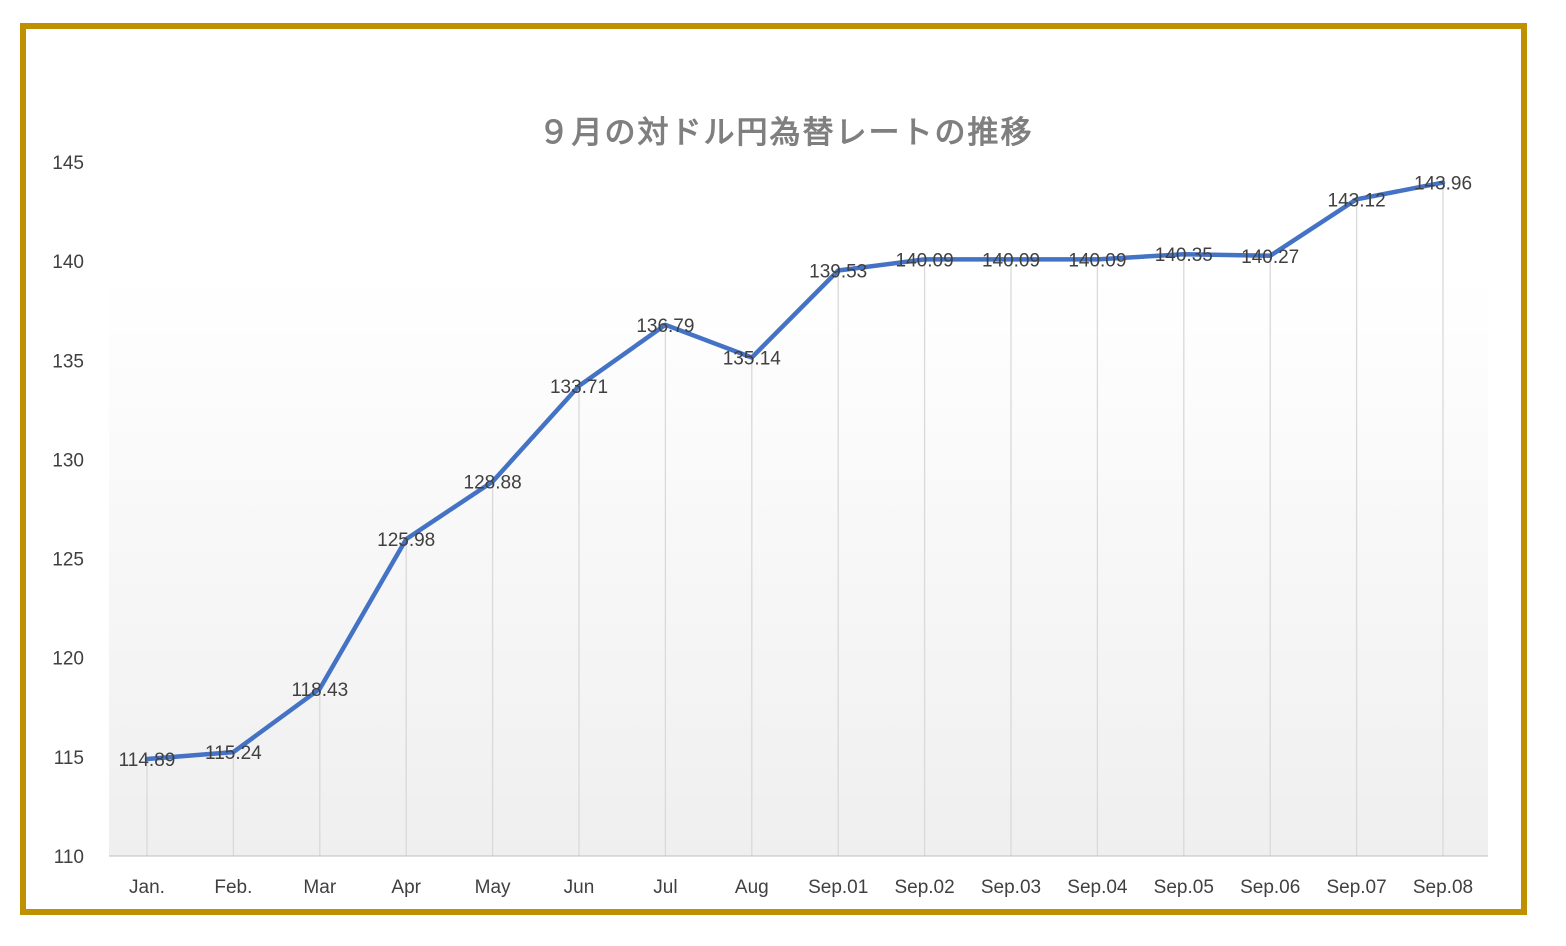 The height and width of the screenshot is (946, 1566). What do you see at coordinates (1184, 255) in the screenshot?
I see `data-label: 140.35` at bounding box center [1184, 255].